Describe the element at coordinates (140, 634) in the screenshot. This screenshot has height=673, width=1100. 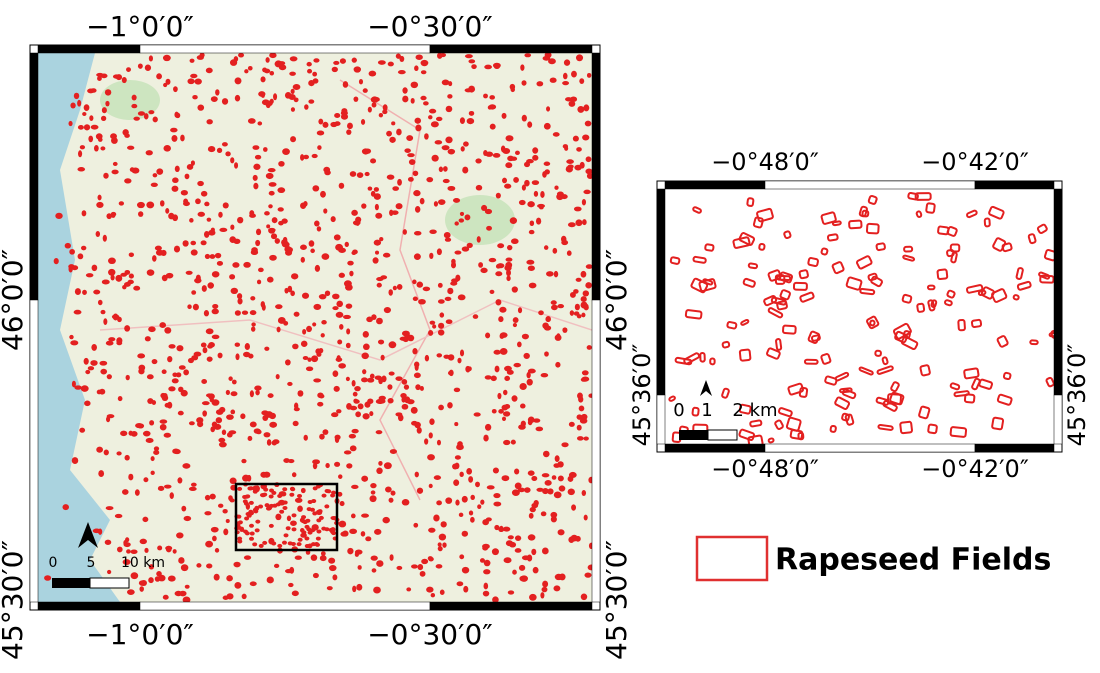
I see `lon-label: −1°0′0″` at that location.